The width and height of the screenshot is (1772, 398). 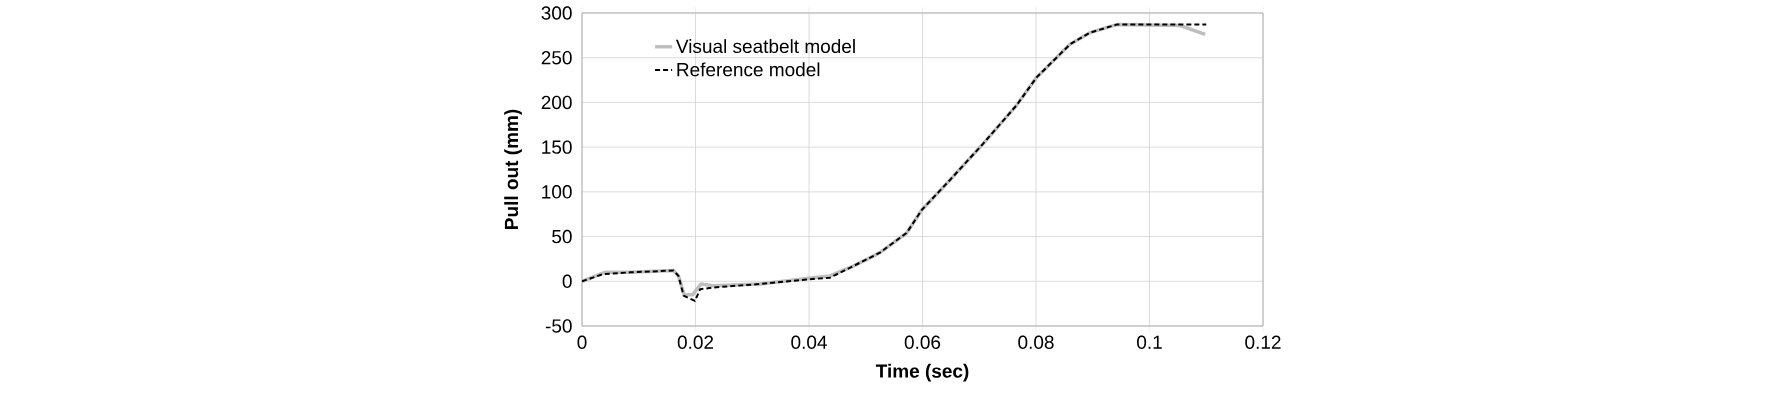 I want to click on y-axis-title: Pull out (mm), so click(x=513, y=169).